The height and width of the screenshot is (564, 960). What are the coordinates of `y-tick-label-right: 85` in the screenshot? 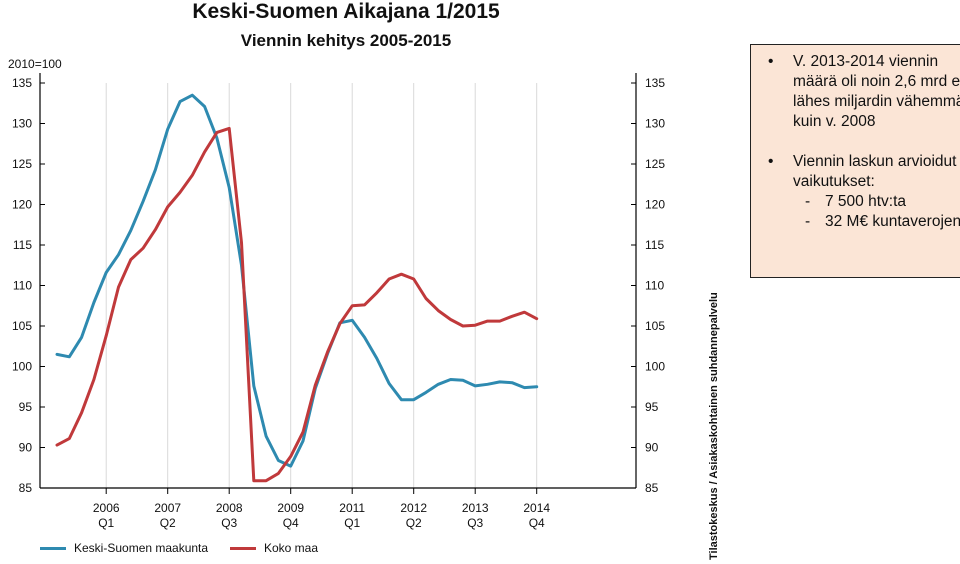 It's located at (652, 488).